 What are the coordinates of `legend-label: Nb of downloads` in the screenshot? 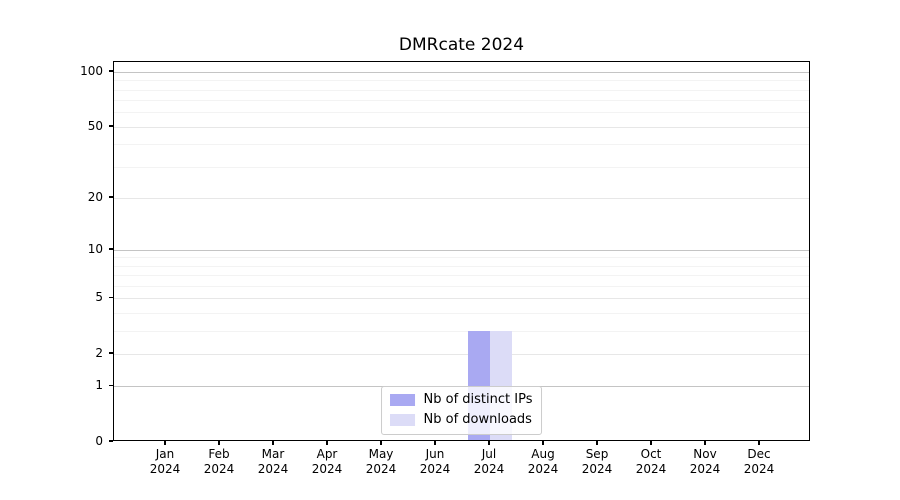 It's located at (477, 419).